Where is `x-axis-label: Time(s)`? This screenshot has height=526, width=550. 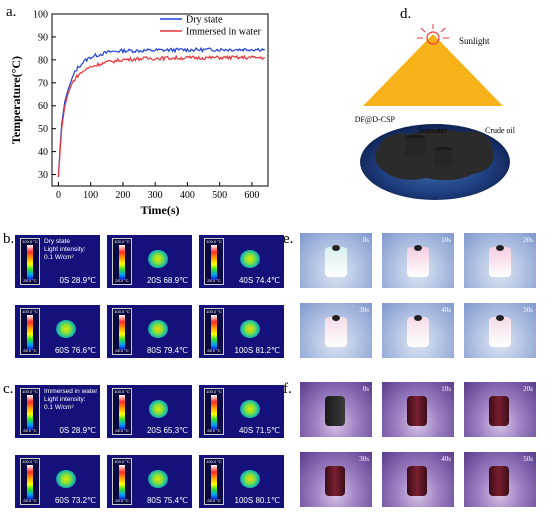 x-axis-label: Time(s) is located at coordinates (159, 210).